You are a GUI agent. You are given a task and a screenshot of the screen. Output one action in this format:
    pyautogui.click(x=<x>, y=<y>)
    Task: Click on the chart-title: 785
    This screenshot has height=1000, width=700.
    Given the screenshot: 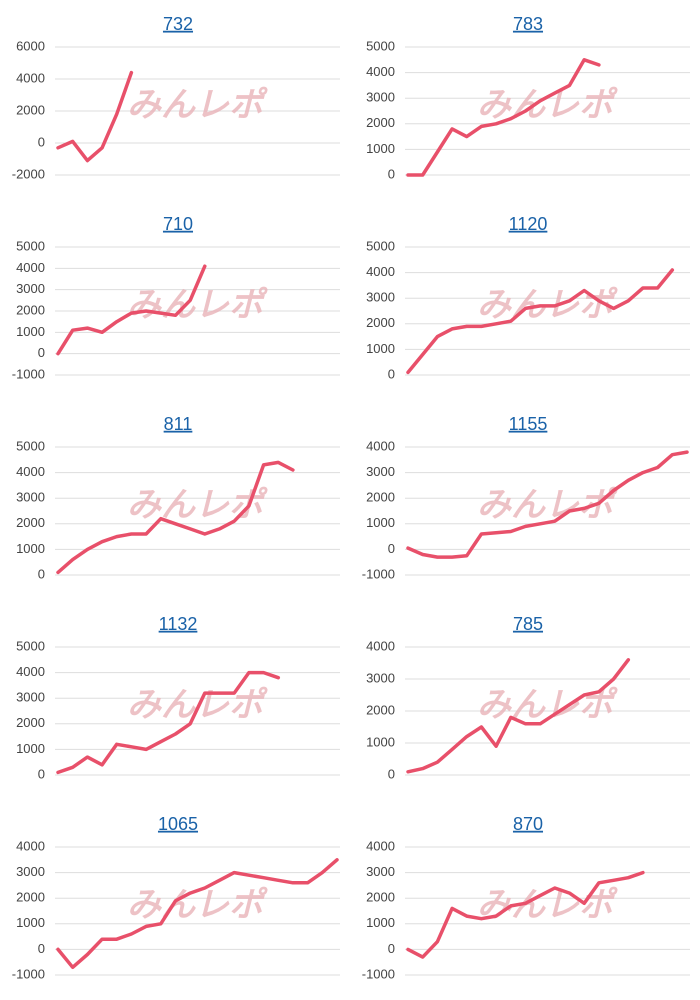 What is the action you would take?
    pyautogui.click(x=528, y=624)
    